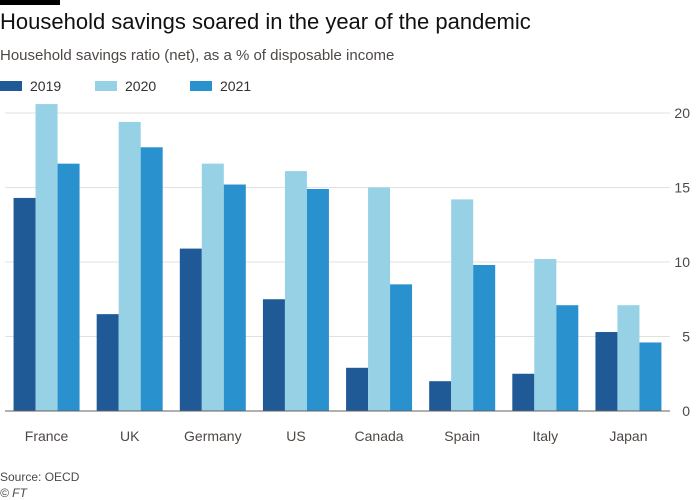 The image size is (700, 500). What do you see at coordinates (484, 337) in the screenshot?
I see `bar-spain-2021` at bounding box center [484, 337].